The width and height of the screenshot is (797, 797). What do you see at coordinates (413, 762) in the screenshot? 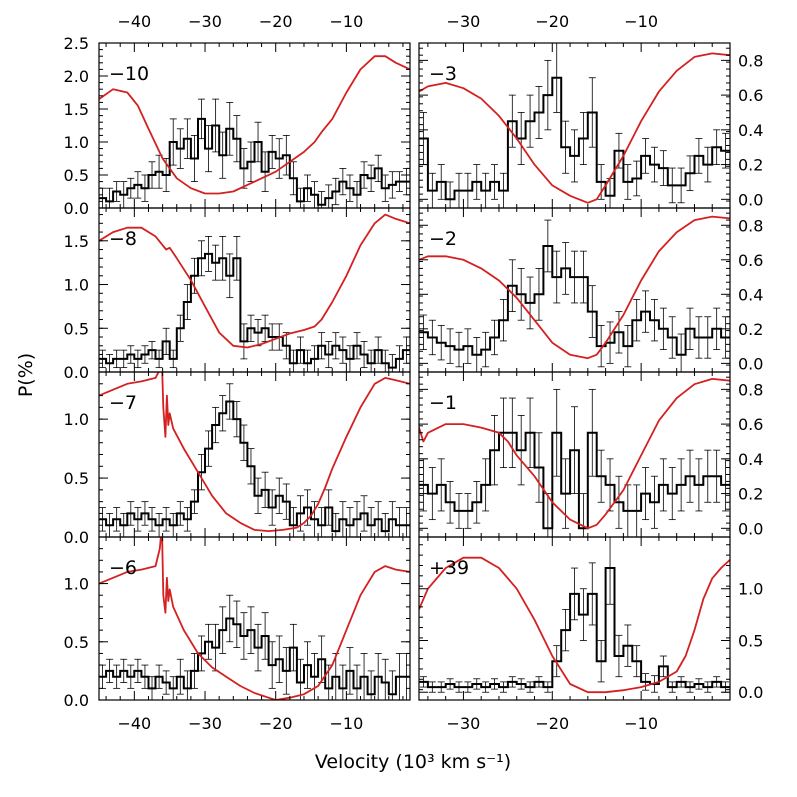
I see `x-axis-label: Velocity (10³ km s⁻¹)` at bounding box center [413, 762].